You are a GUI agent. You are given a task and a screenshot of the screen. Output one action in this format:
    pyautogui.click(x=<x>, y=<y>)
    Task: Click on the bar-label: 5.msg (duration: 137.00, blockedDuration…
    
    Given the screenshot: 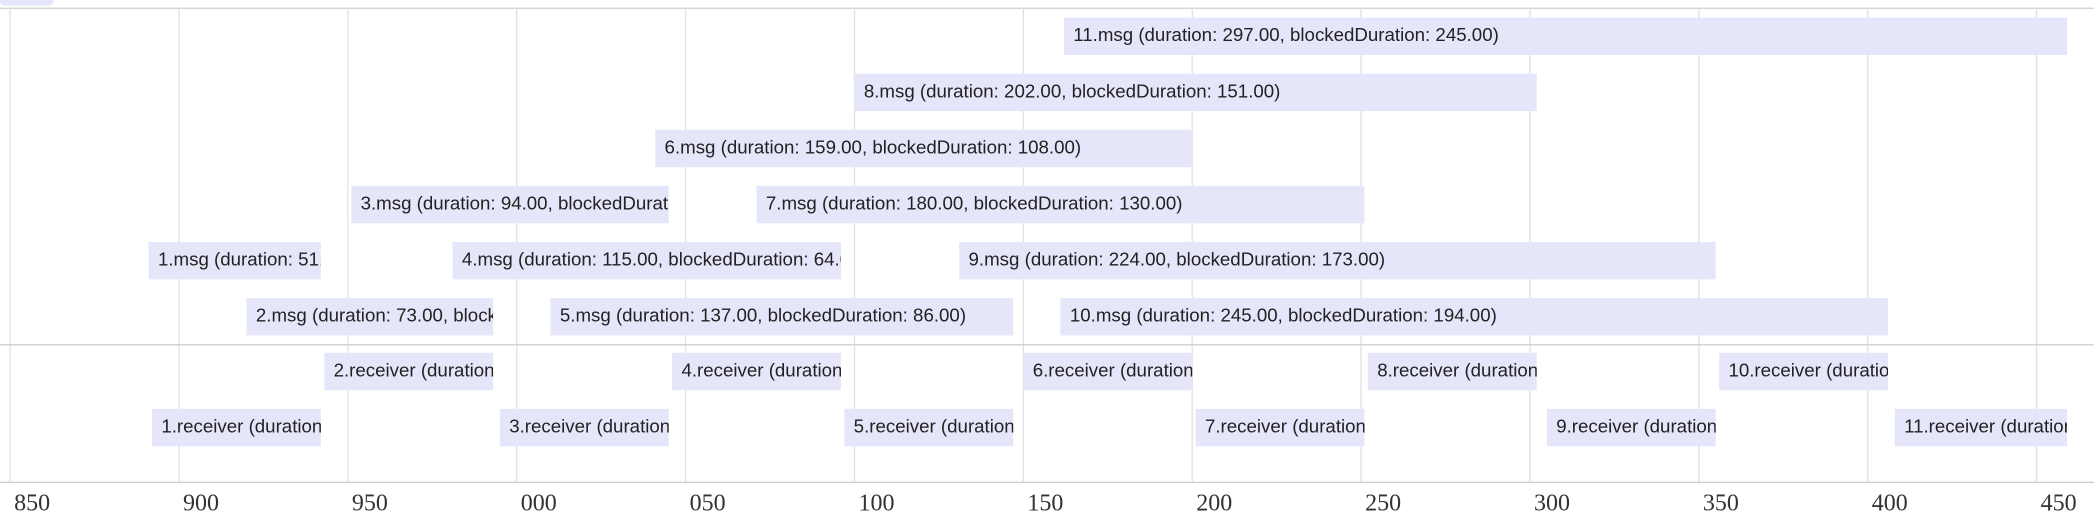 What is the action you would take?
    pyautogui.click(x=763, y=315)
    